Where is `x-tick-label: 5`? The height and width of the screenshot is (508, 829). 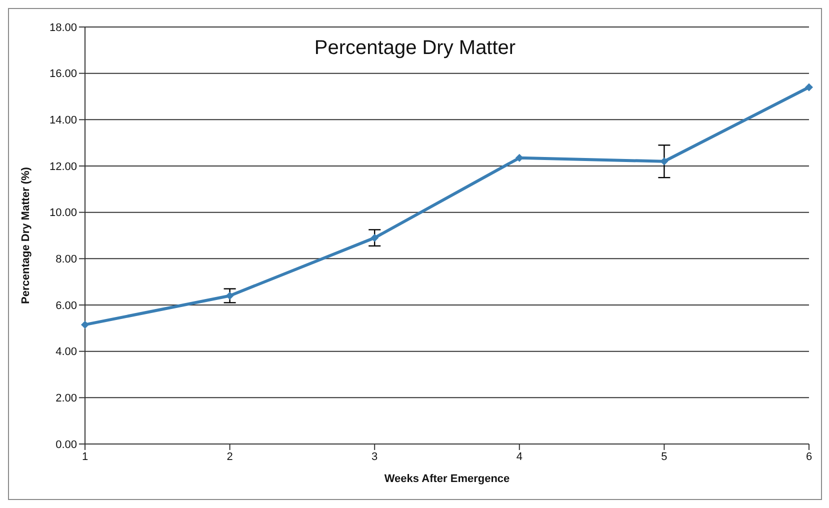 x-tick-label: 5 is located at coordinates (664, 456).